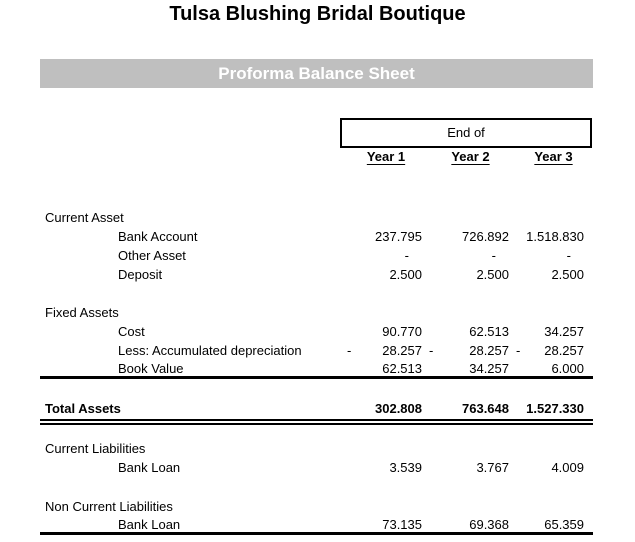 The height and width of the screenshot is (542, 635). What do you see at coordinates (568, 255) in the screenshot?
I see `value-year-3: -` at bounding box center [568, 255].